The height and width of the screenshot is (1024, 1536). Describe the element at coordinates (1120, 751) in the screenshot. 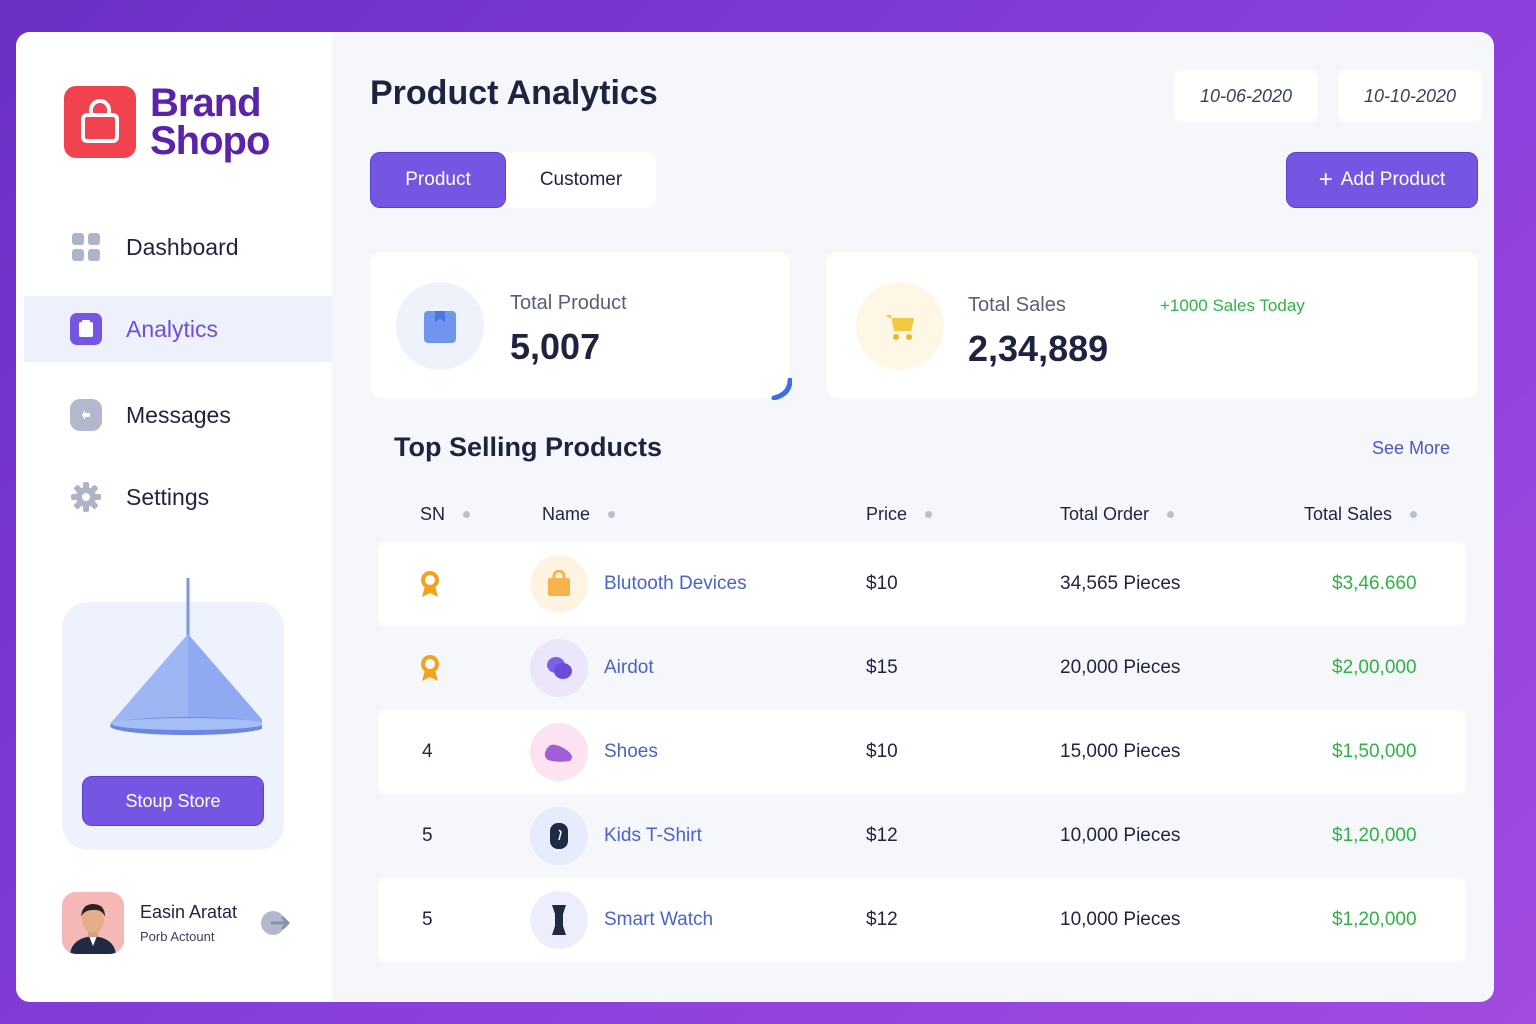

I see `product-orders: 15,000 Pieces` at that location.